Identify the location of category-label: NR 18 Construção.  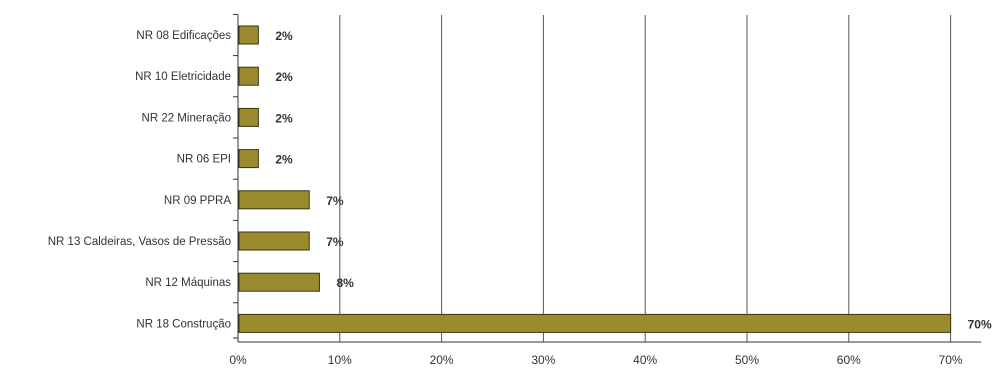
(183, 324).